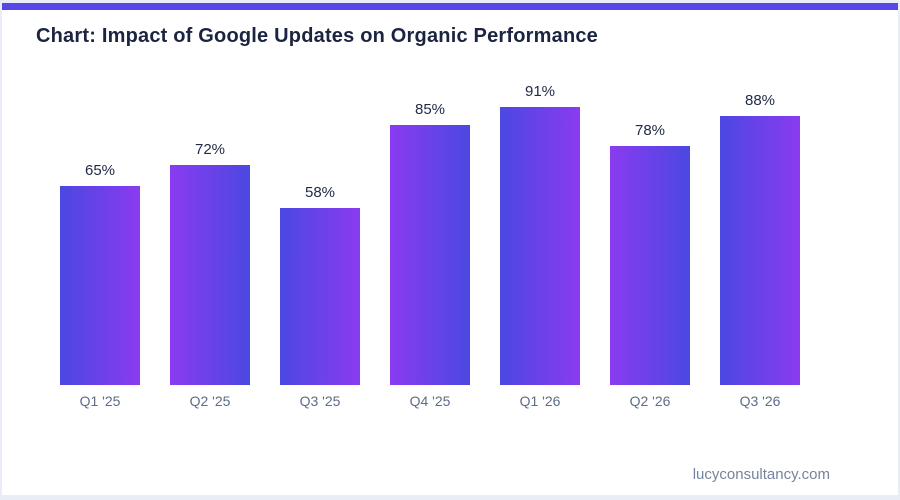 This screenshot has height=500, width=900. I want to click on category-label: Q4 '25, so click(430, 401).